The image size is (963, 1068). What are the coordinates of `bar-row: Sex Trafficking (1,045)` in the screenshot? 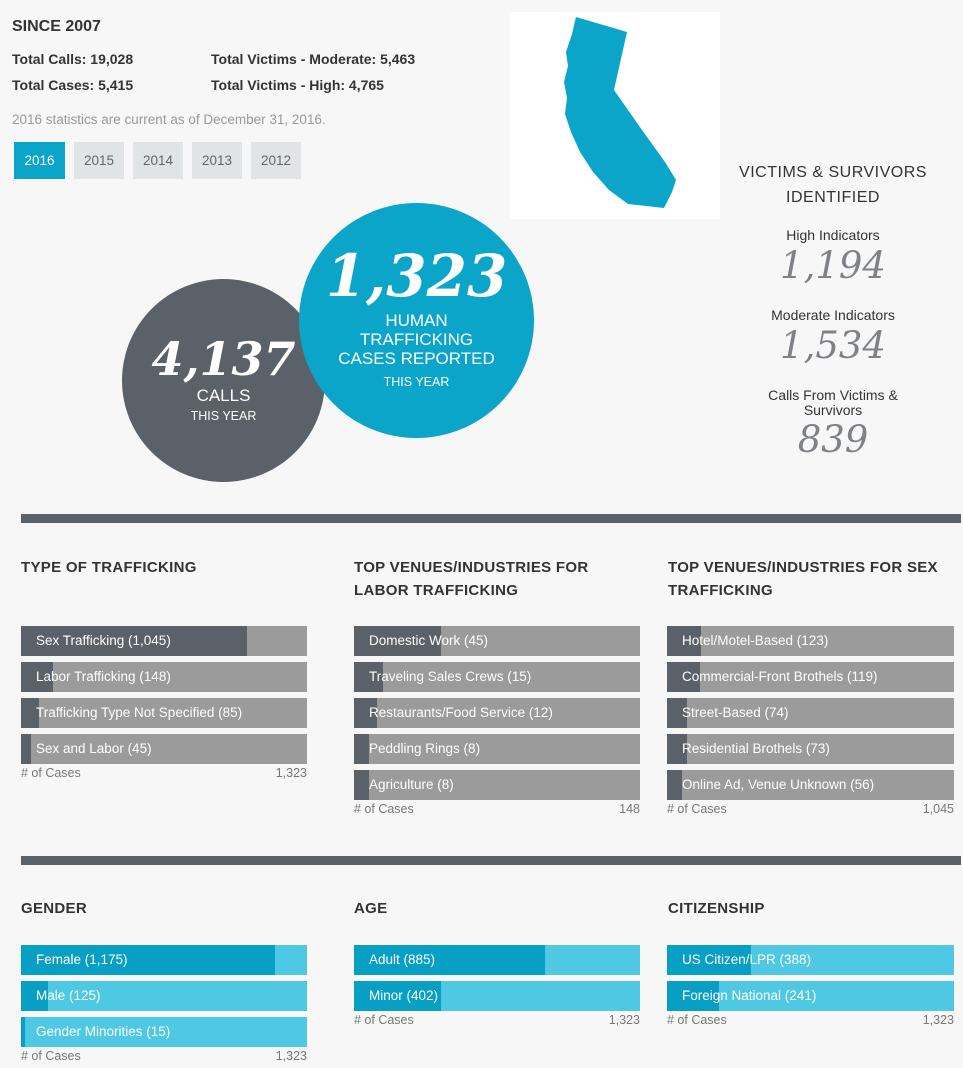 It's located at (164, 641).